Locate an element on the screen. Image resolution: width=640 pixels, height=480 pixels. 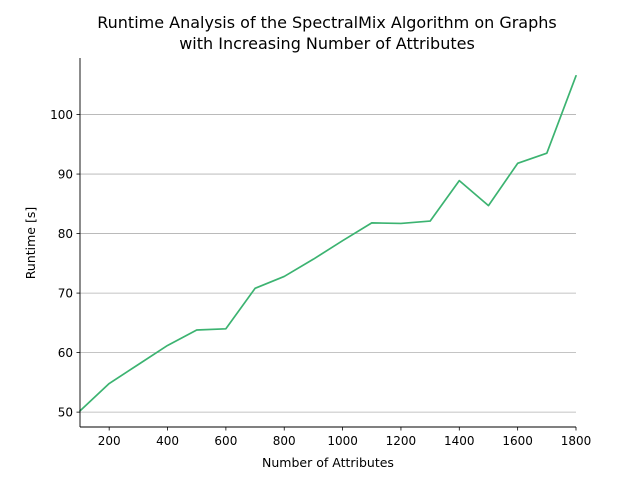
x-tick-label-1200: 1200 is located at coordinates (401, 441).